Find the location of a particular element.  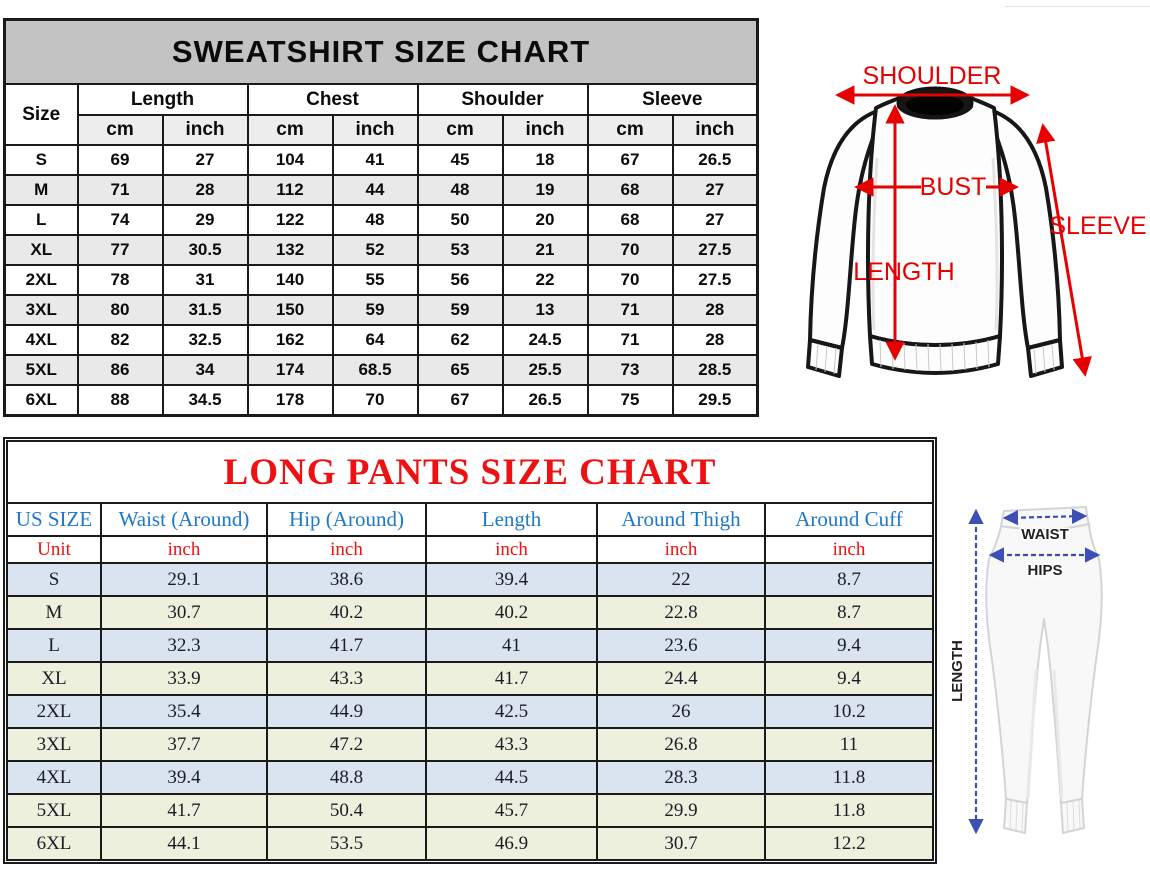

pants-row-3XL: 3XL 37.7 47.2 43.3 26.8 11 is located at coordinates (470, 744).